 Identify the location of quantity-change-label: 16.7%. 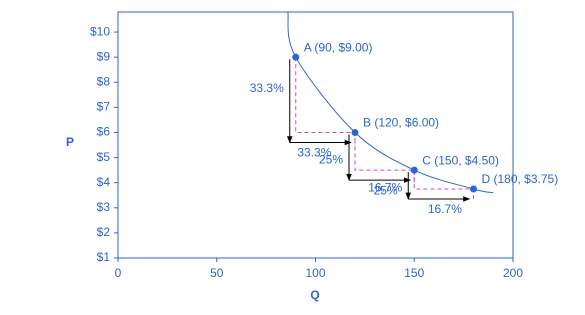
(445, 209).